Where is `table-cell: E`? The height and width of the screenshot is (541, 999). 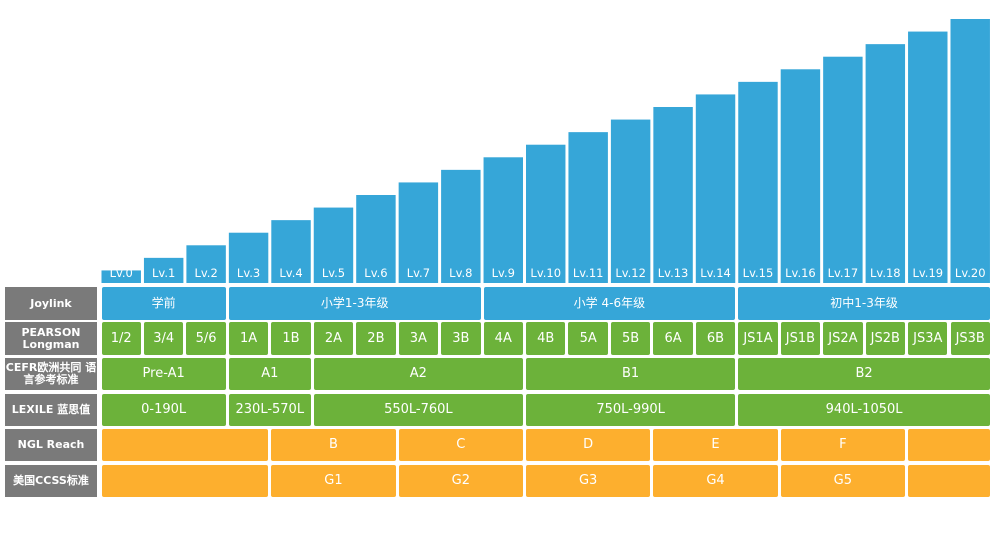 table-cell: E is located at coordinates (715, 445).